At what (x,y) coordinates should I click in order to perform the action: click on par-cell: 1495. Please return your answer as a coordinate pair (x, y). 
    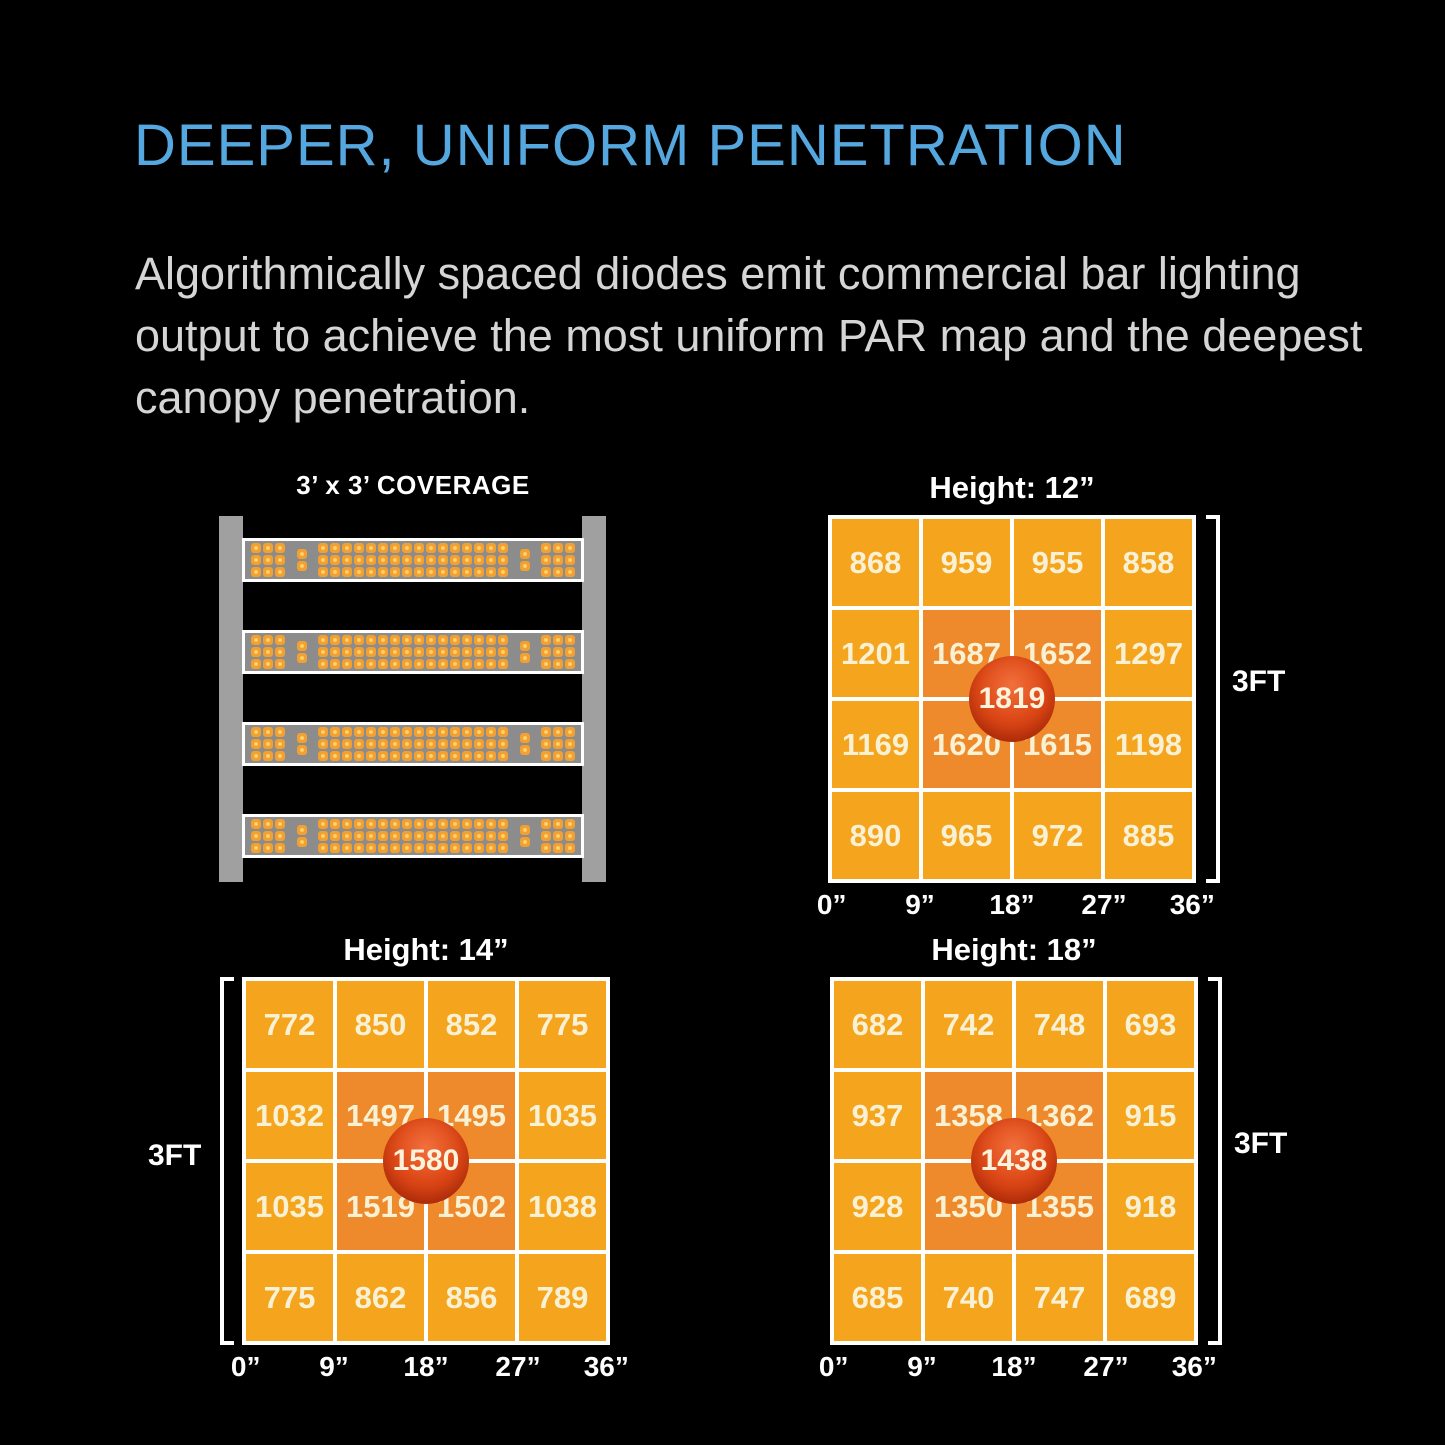
    Looking at the image, I should click on (471, 1115).